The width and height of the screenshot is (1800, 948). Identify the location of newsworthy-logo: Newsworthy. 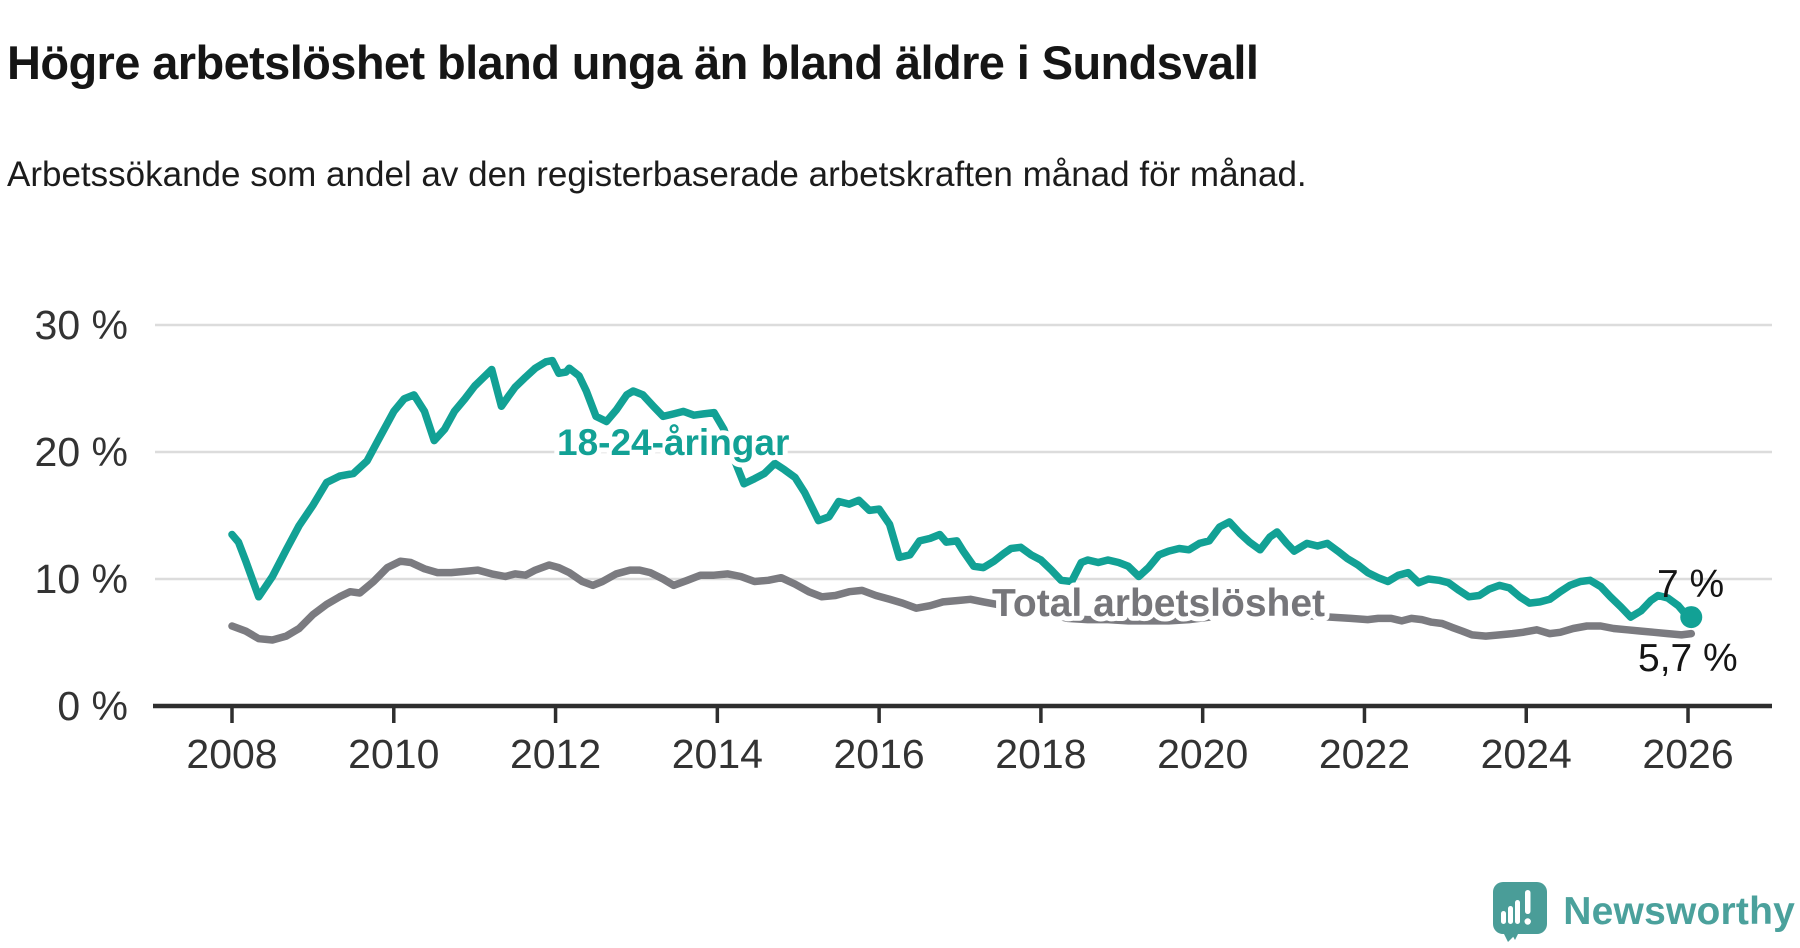
(1644, 912).